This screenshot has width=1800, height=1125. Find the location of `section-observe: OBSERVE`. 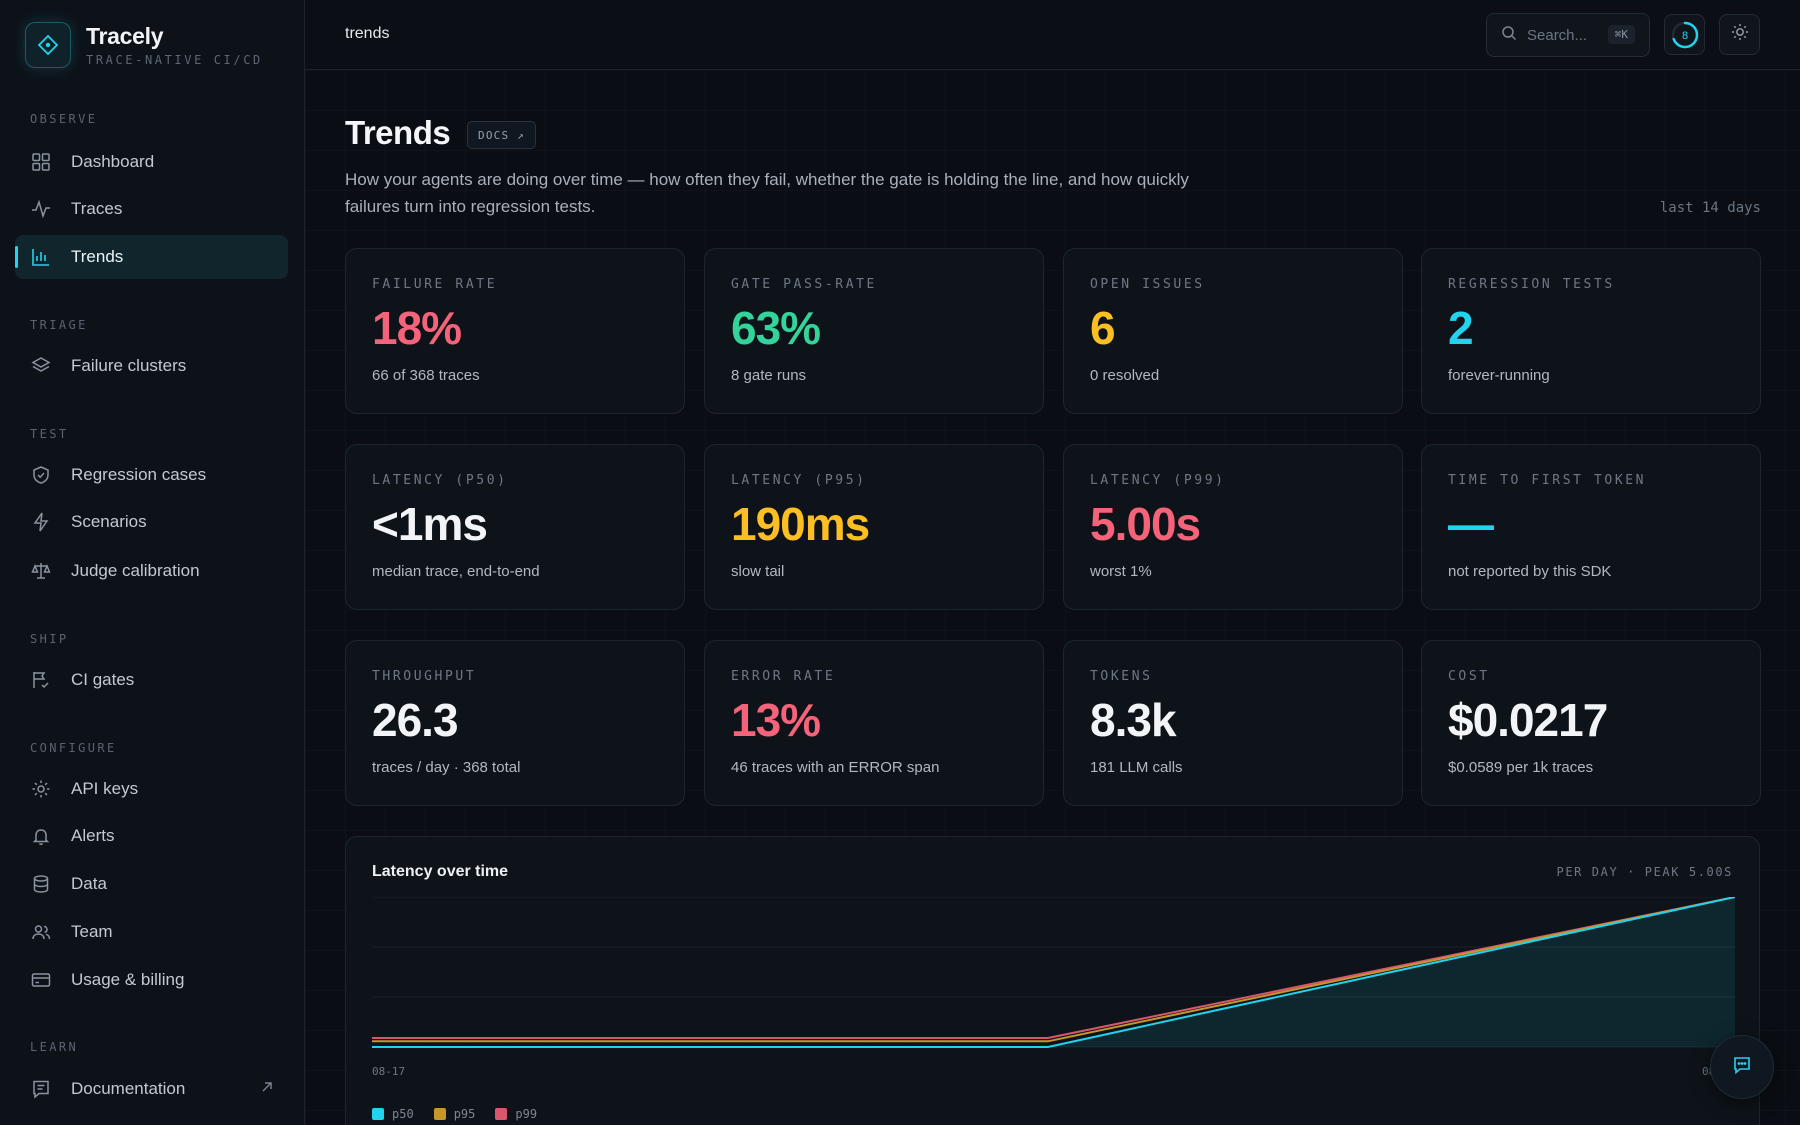

section-observe: OBSERVE is located at coordinates (64, 119).